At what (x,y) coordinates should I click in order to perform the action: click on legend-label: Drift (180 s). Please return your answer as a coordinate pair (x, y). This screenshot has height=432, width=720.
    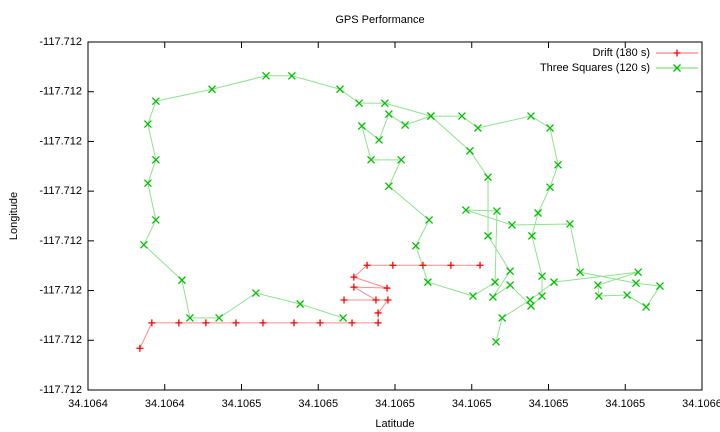
    Looking at the image, I should click on (621, 53).